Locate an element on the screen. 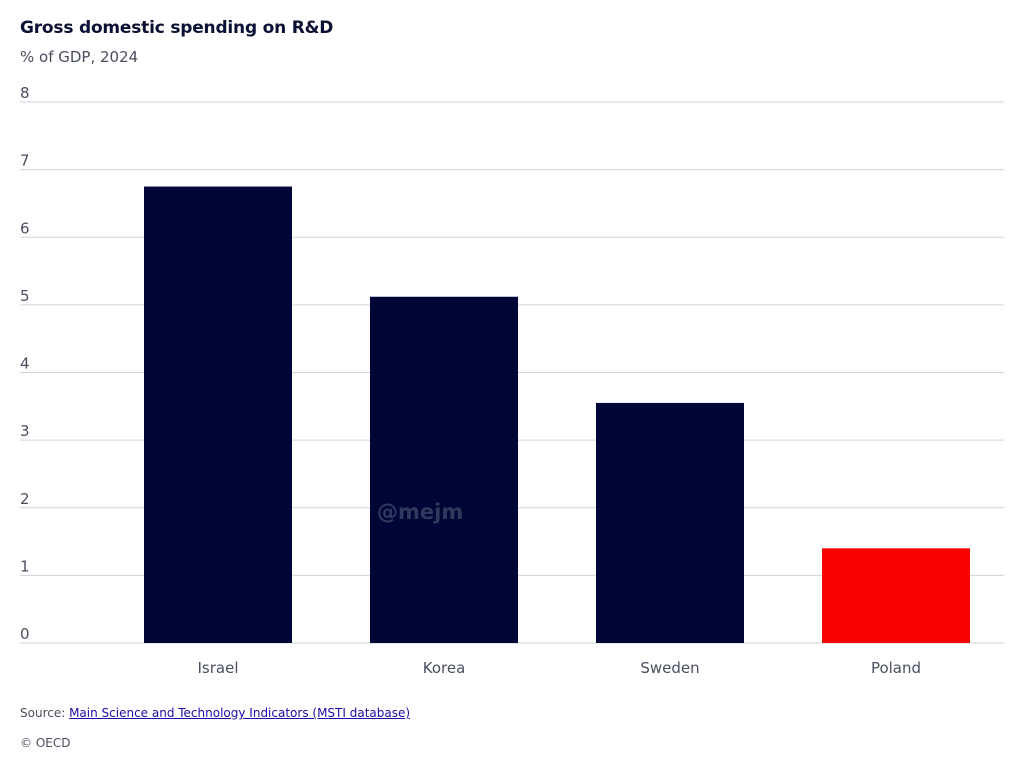 The width and height of the screenshot is (1024, 768). y-tick-label: 2 is located at coordinates (25, 499).